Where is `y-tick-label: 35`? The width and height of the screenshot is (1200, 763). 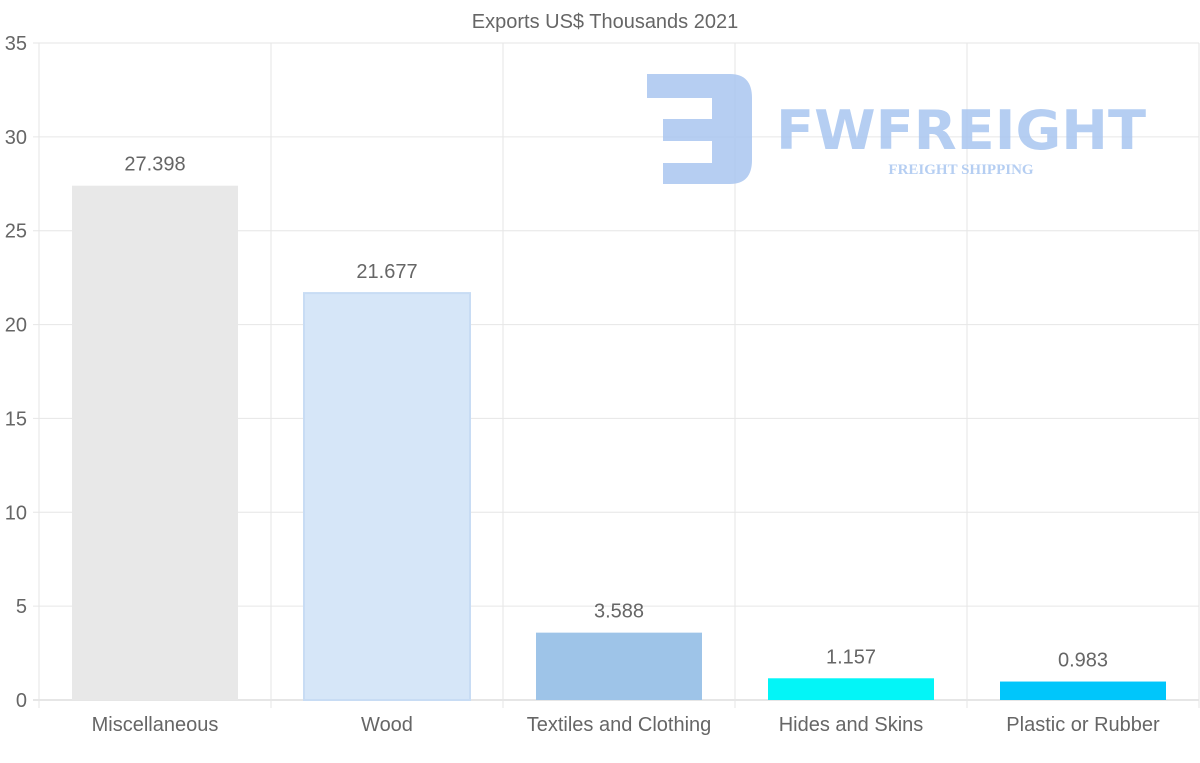
y-tick-label: 35 is located at coordinates (16, 44).